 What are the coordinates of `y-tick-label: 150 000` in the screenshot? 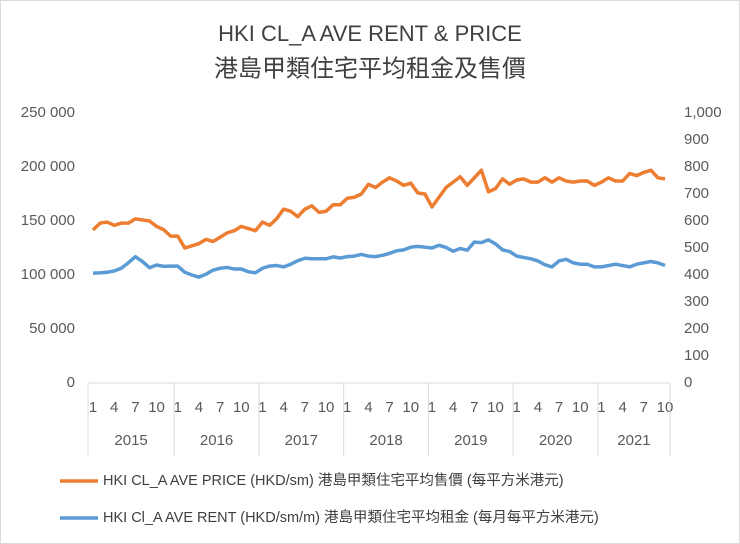 It's located at (48, 220).